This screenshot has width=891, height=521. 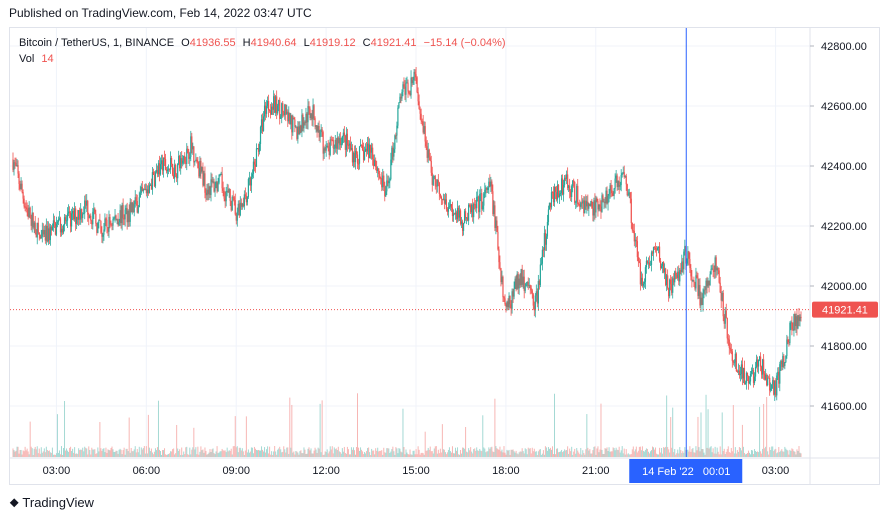 I want to click on price-tick-label: 41600.00, so click(x=844, y=407).